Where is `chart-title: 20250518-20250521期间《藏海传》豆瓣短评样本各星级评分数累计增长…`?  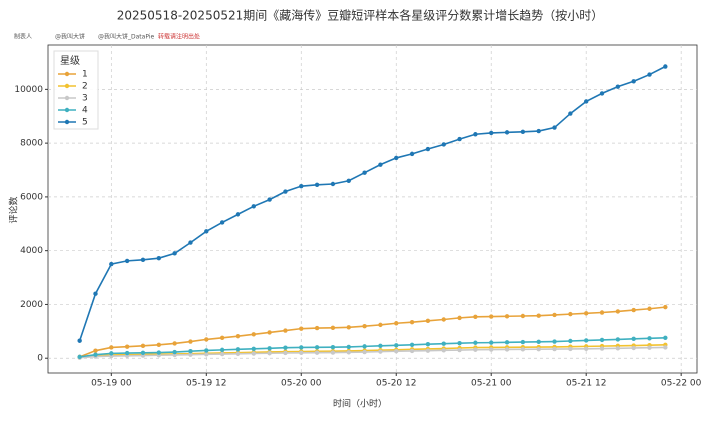 chart-title: 20250518-20250521期间《藏海传》豆瓣短评样本各星级评分数累计增长… is located at coordinates (360, 15).